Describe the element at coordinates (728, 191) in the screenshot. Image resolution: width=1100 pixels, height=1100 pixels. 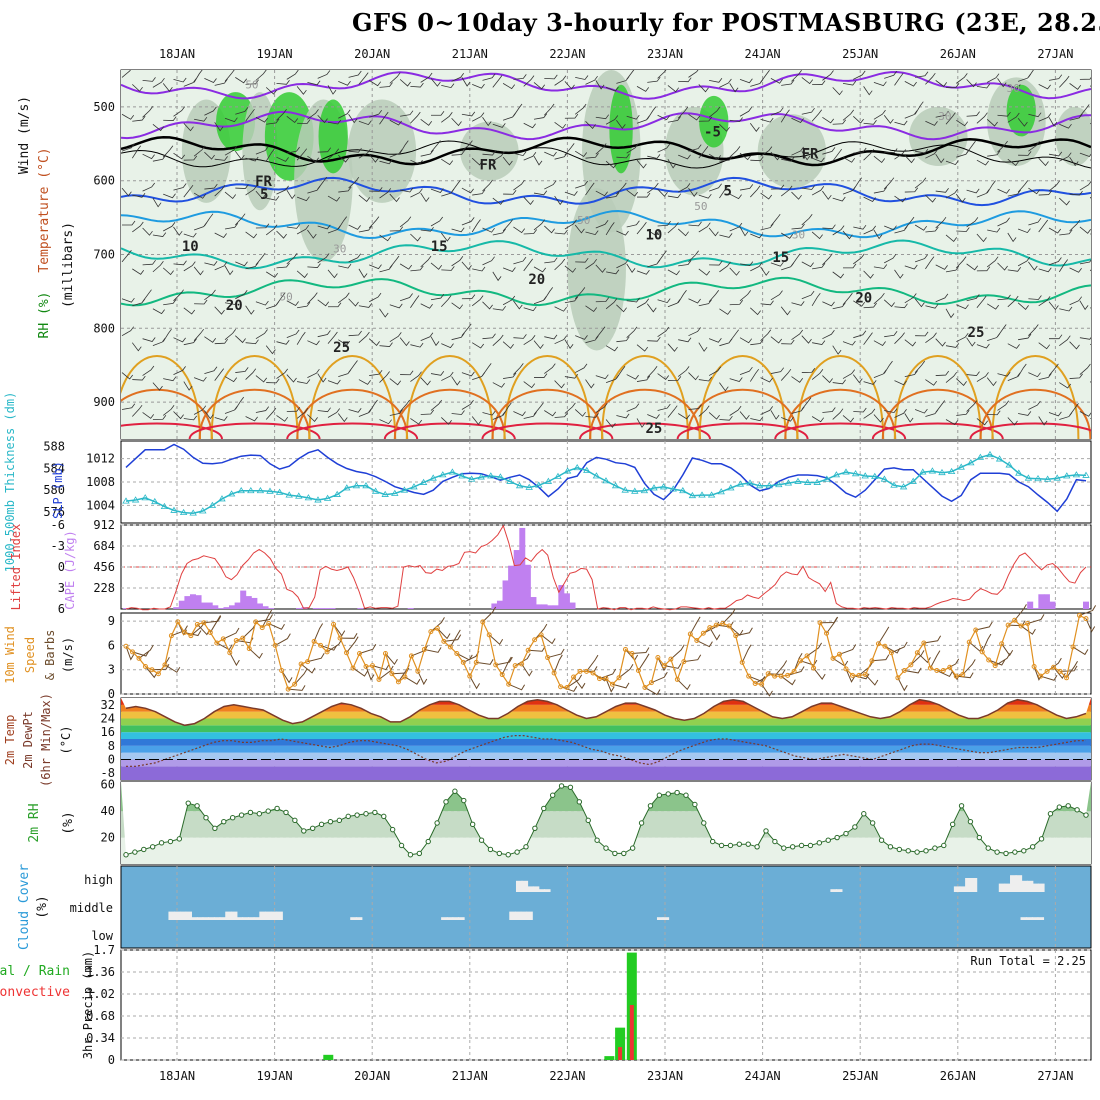
I see `isotherm-label: 5` at that location.